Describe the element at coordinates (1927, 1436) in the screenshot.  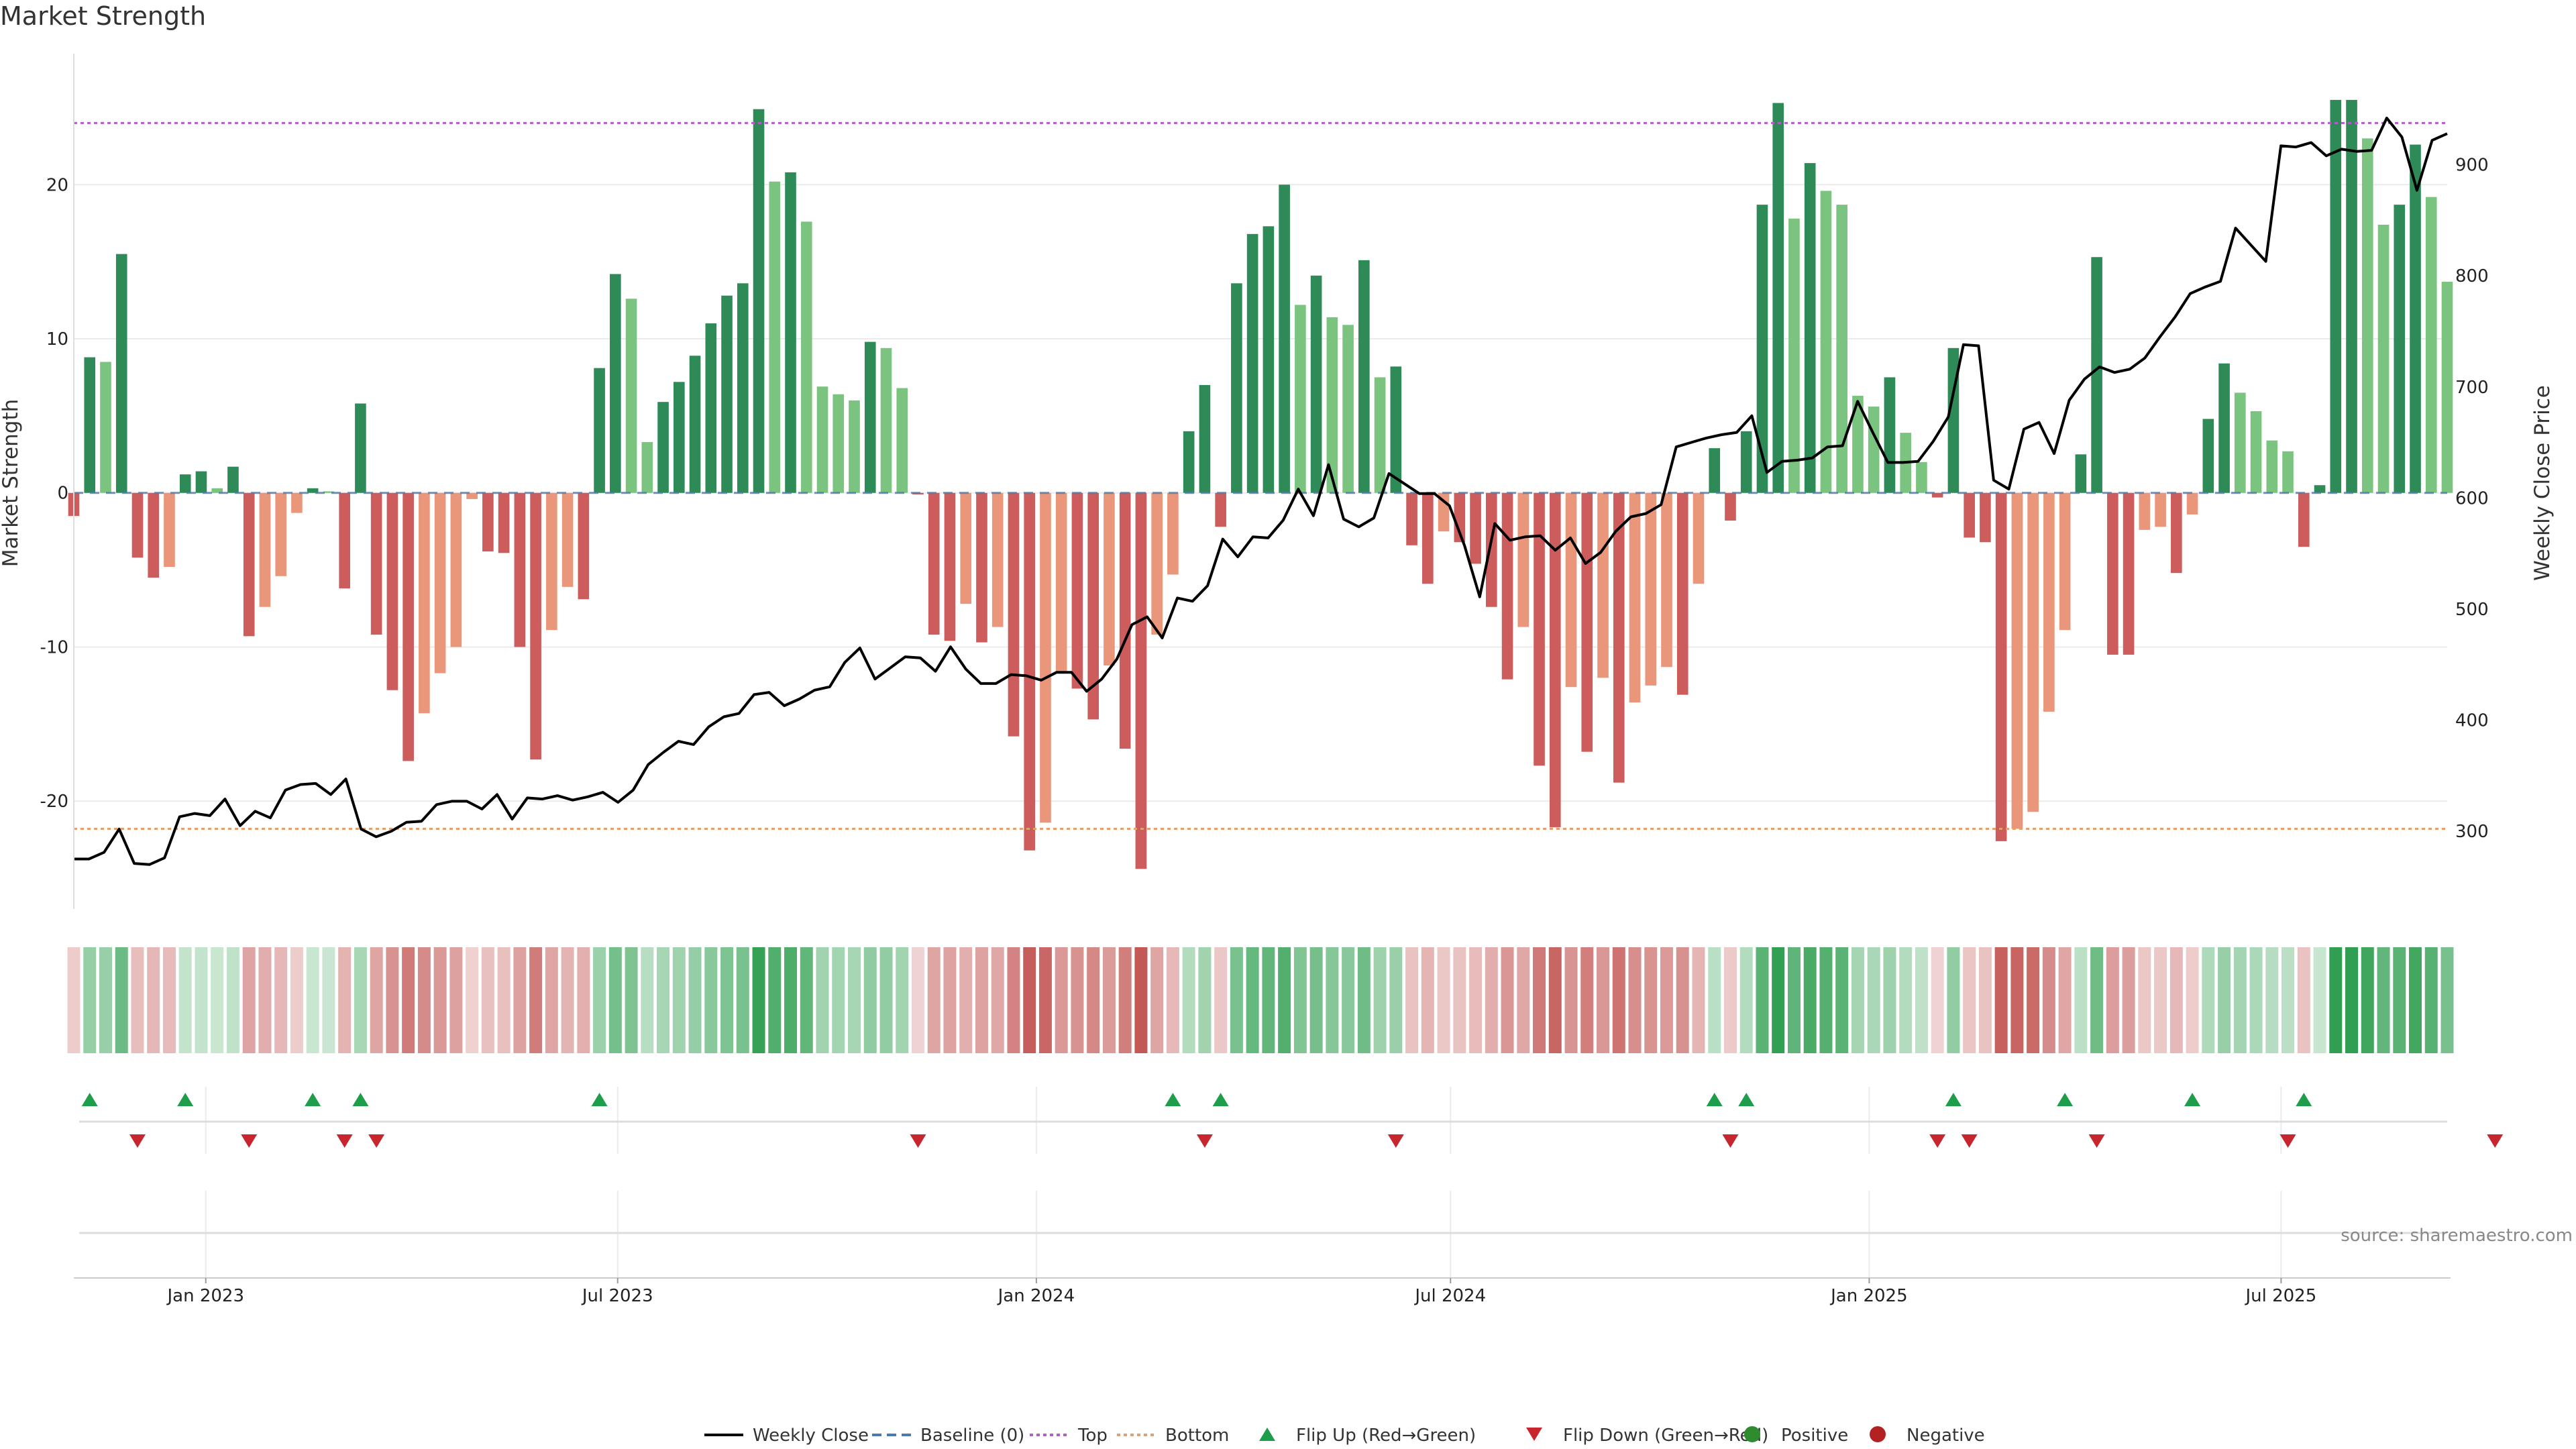
I see `legend-negative: Negative` at that location.